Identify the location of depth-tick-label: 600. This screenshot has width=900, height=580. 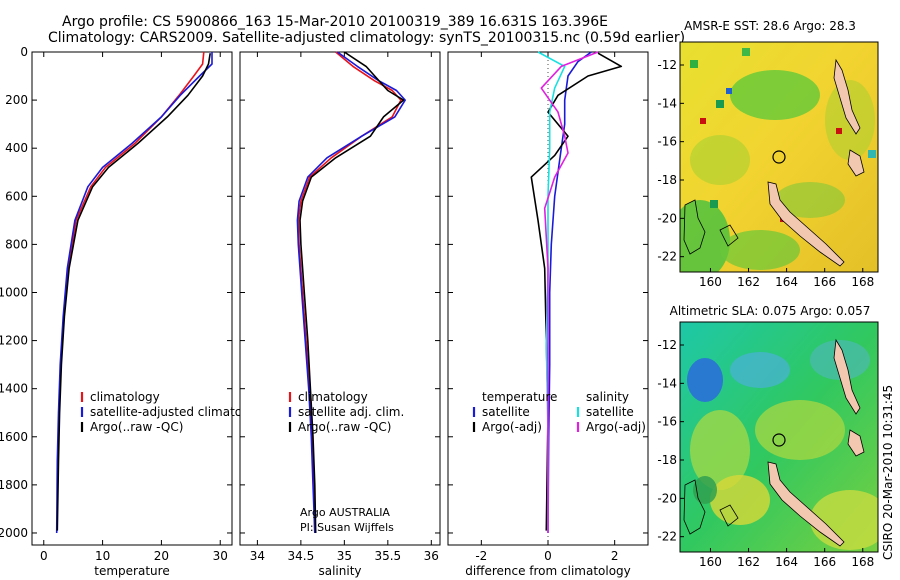
(16, 196).